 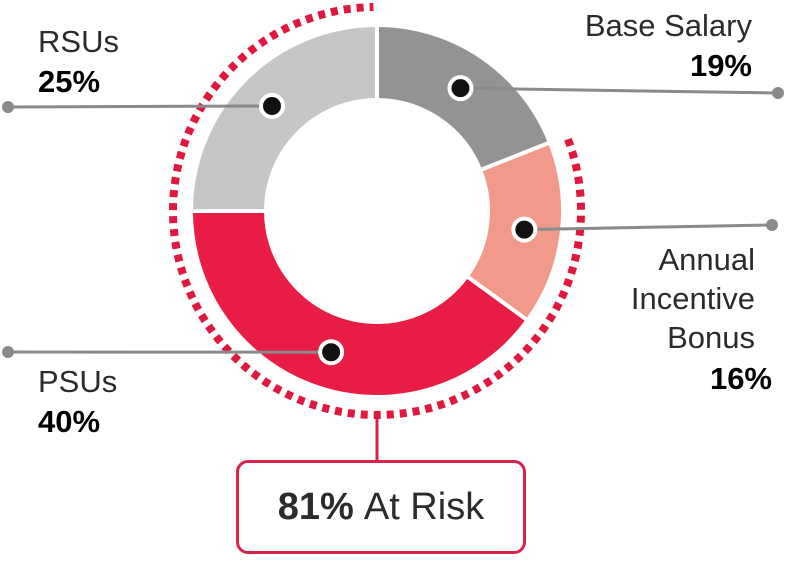 I want to click on at-risk-text: At Risk, so click(x=424, y=507).